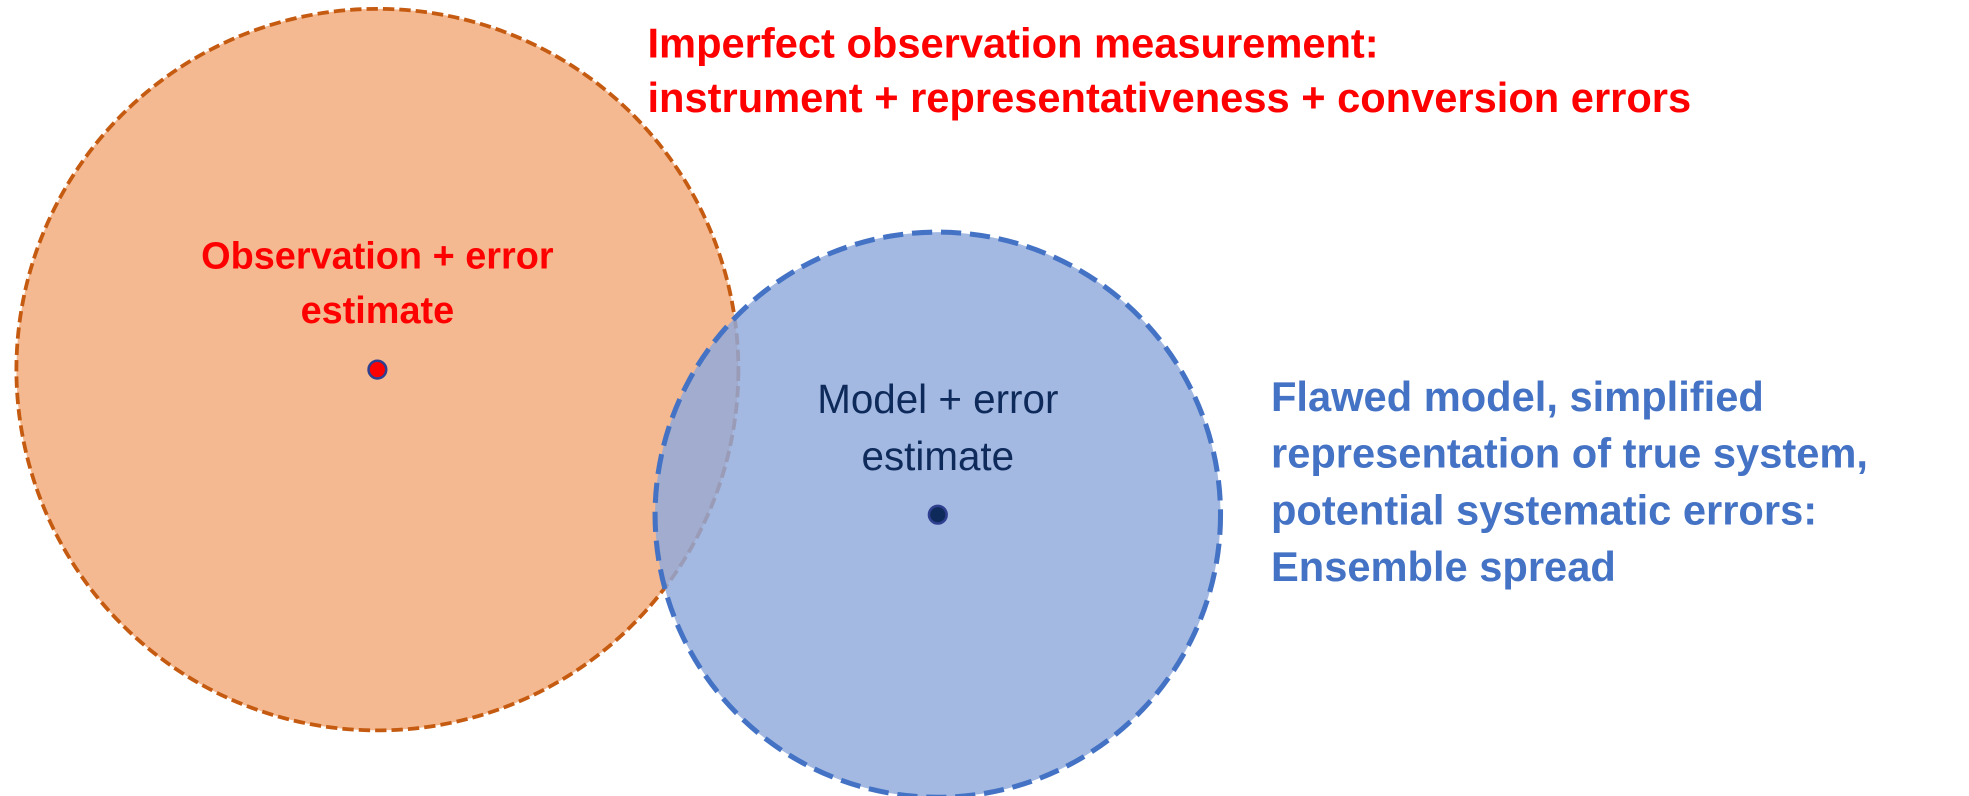 This screenshot has width=1969, height=796. What do you see at coordinates (937, 399) in the screenshot?
I see `model-label: Model + error` at bounding box center [937, 399].